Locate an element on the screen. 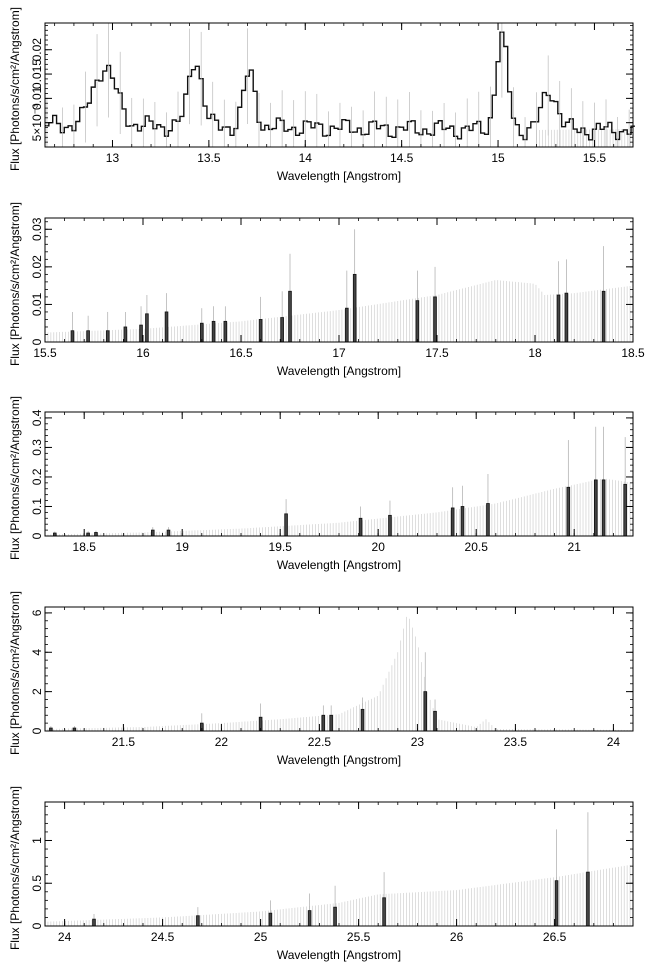 The width and height of the screenshot is (653, 972). y-tick-label: 0.1 is located at coordinates (37, 506).